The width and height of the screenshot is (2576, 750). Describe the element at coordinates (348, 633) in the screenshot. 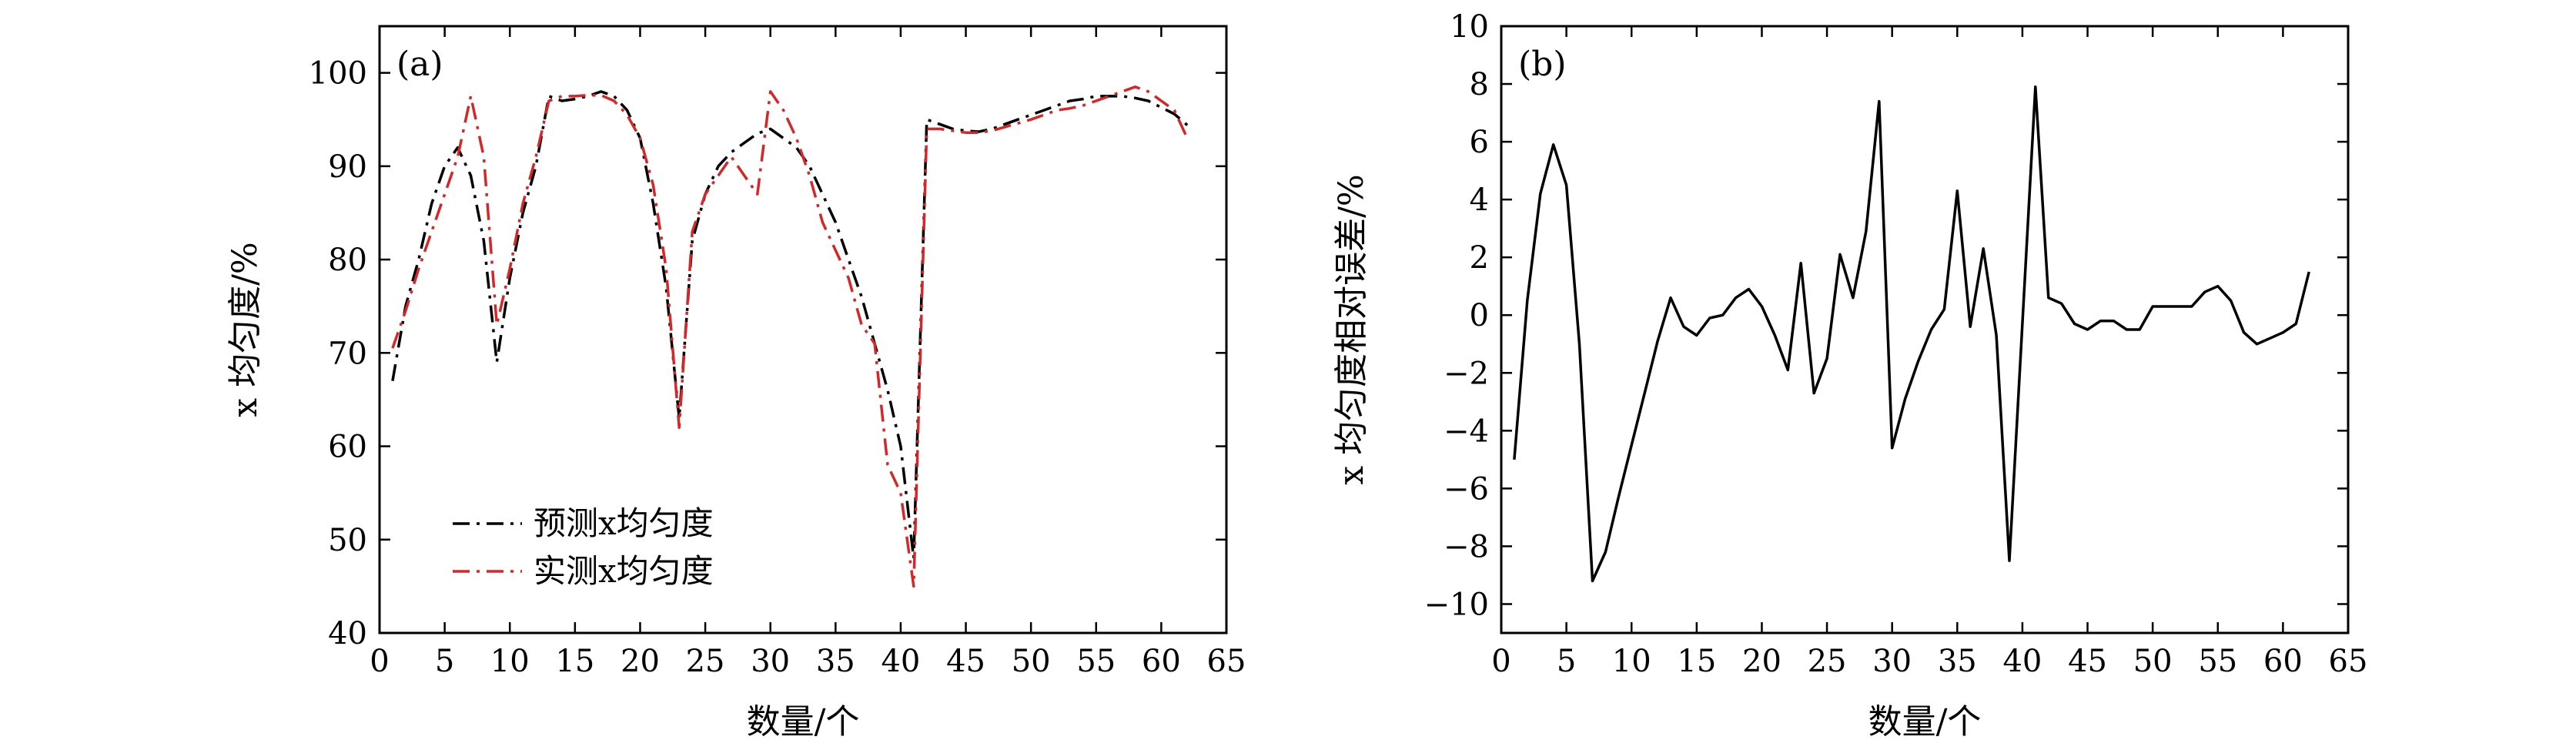

I see `y-tick-label: 40` at that location.